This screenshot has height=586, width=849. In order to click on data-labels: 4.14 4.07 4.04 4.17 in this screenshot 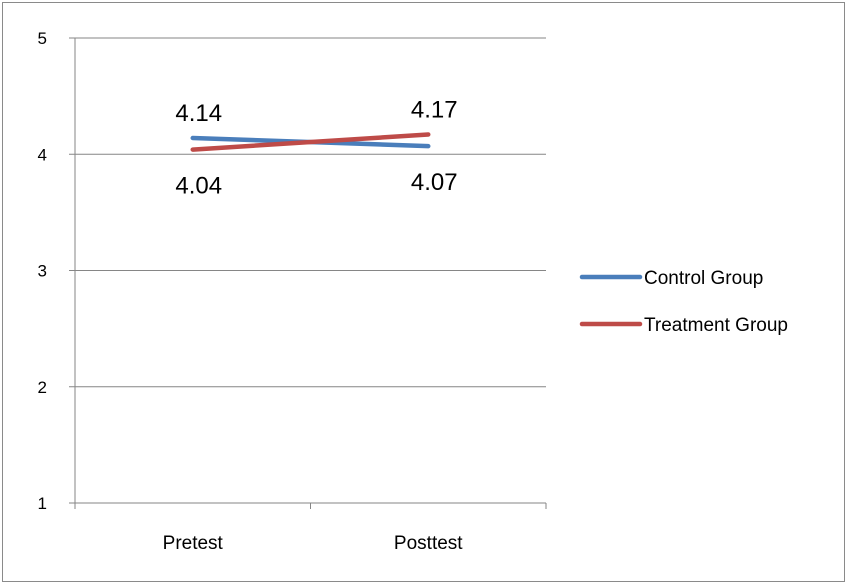, I will do `click(316, 147)`.